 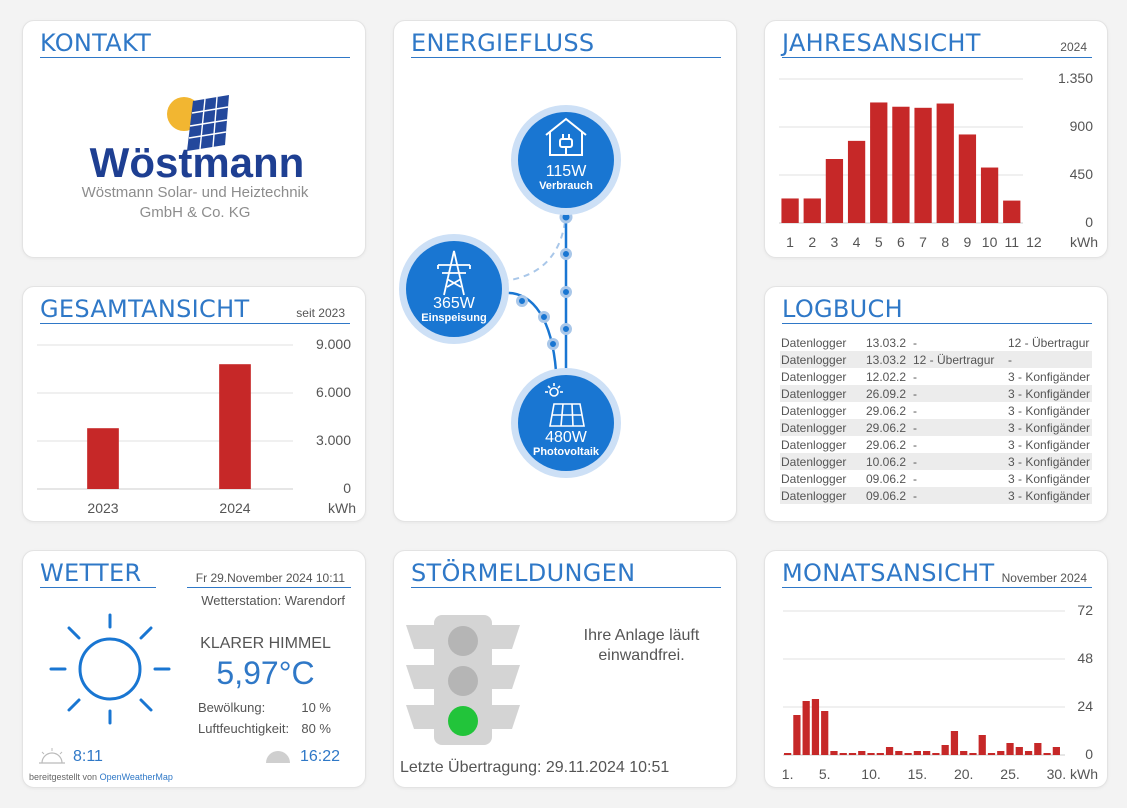 What do you see at coordinates (825, 774) in the screenshot?
I see `x-tick-label: 5.` at bounding box center [825, 774].